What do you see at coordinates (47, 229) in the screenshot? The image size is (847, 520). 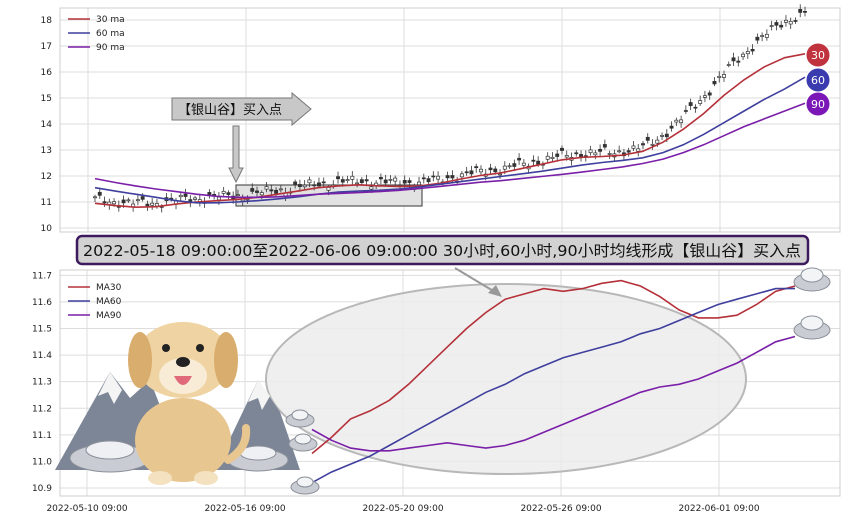 I see `top-y-tick-label: 10` at bounding box center [47, 229].